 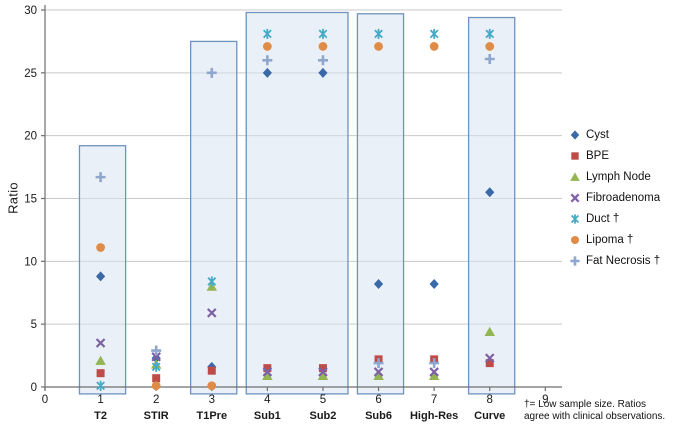 I want to click on y-tick-label: 15, so click(x=30, y=200).